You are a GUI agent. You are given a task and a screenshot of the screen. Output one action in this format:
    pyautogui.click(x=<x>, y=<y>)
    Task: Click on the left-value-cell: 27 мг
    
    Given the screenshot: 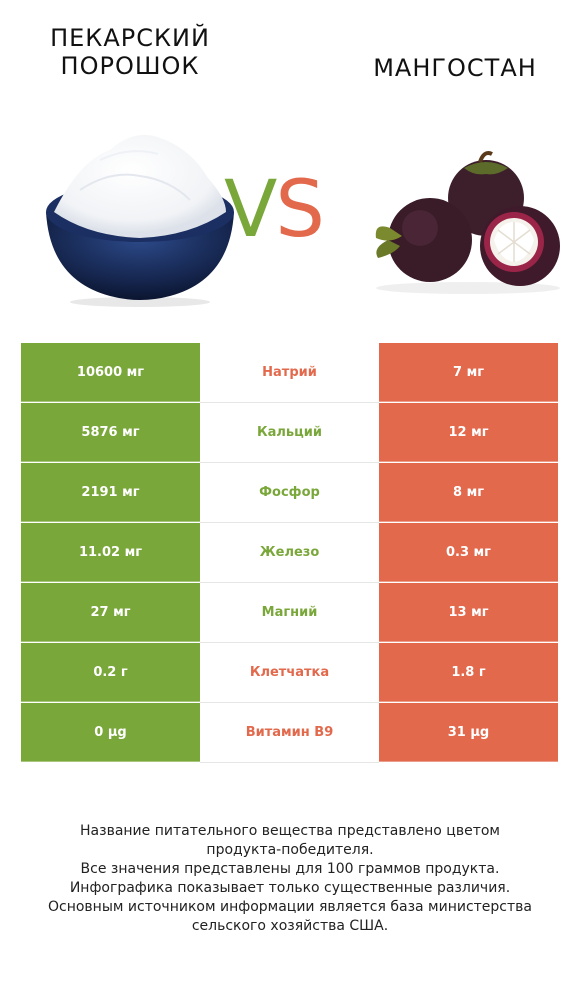 What is the action you would take?
    pyautogui.click(x=110, y=612)
    